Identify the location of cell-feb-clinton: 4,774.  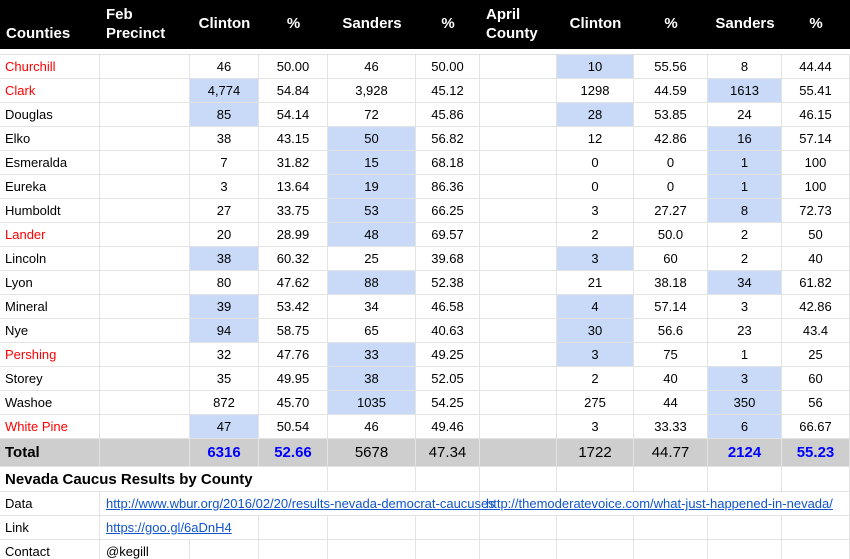
(224, 91).